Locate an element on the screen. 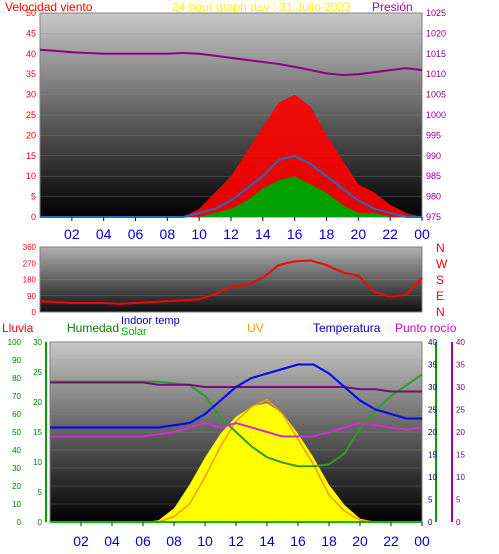 This screenshot has height=554, width=499. wind-low-series is located at coordinates (231, 196).